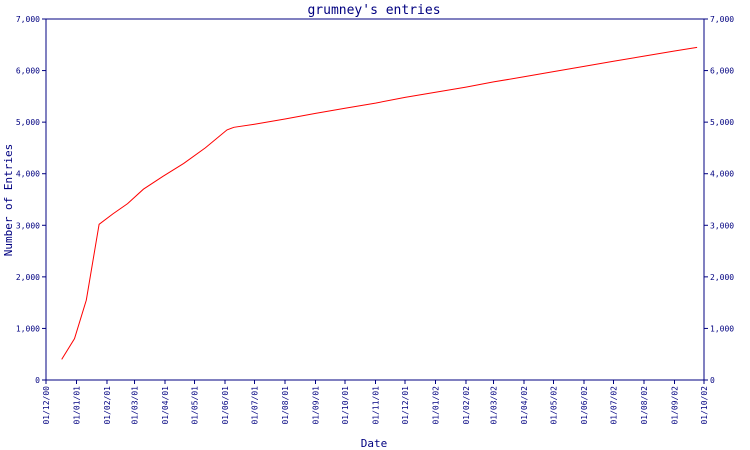 This screenshot has height=450, width=750. What do you see at coordinates (554, 405) in the screenshot?
I see `x-tick-label: 01/05/02` at bounding box center [554, 405].